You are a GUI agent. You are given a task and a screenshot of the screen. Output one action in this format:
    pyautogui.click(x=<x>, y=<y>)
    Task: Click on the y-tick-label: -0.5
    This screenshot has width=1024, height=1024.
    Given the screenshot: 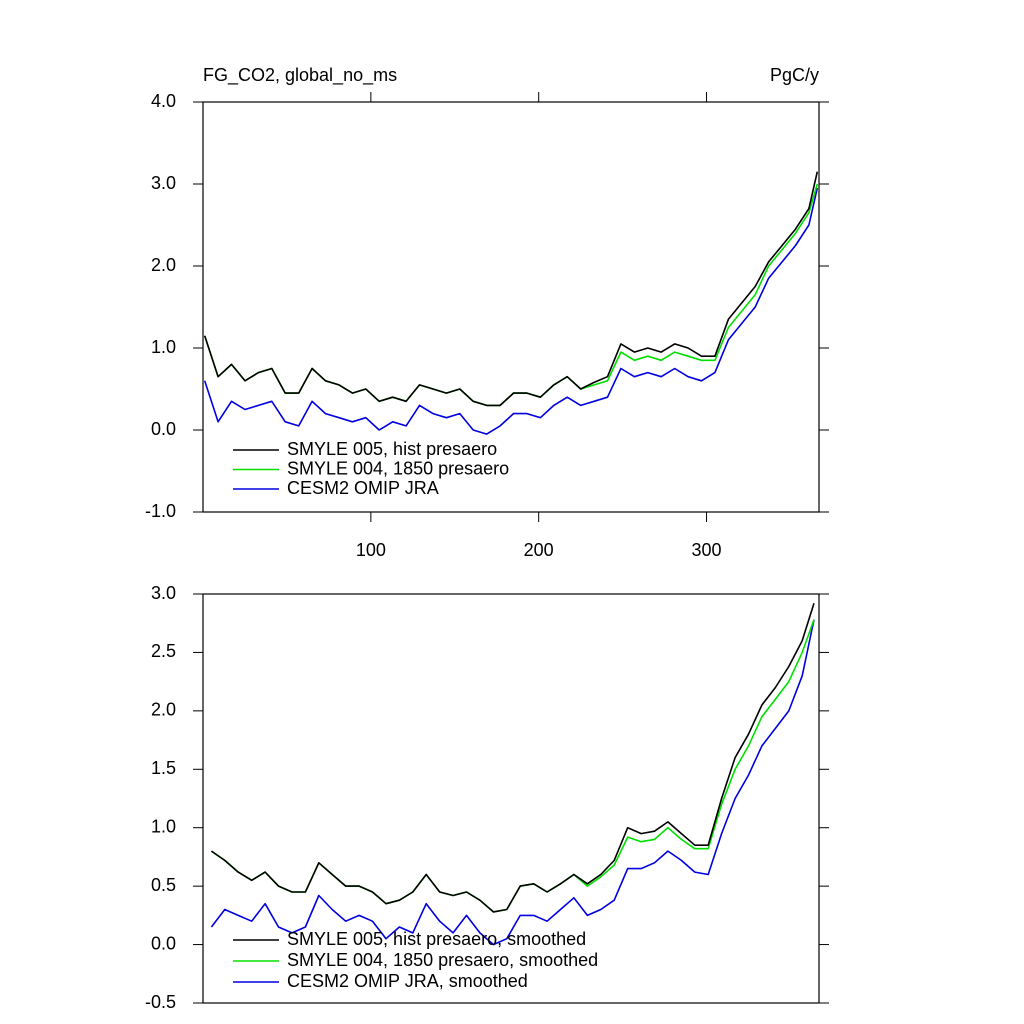 What is the action you would take?
    pyautogui.click(x=160, y=1002)
    